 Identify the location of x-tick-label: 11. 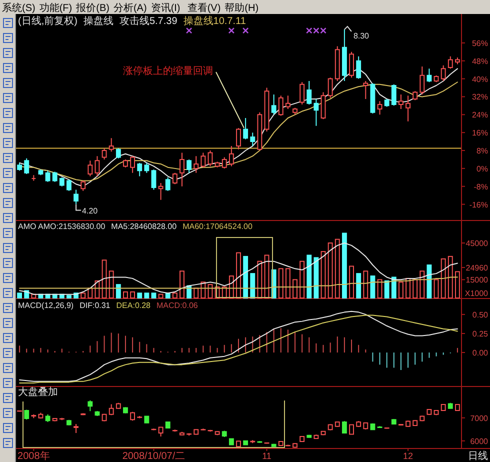
(267, 456).